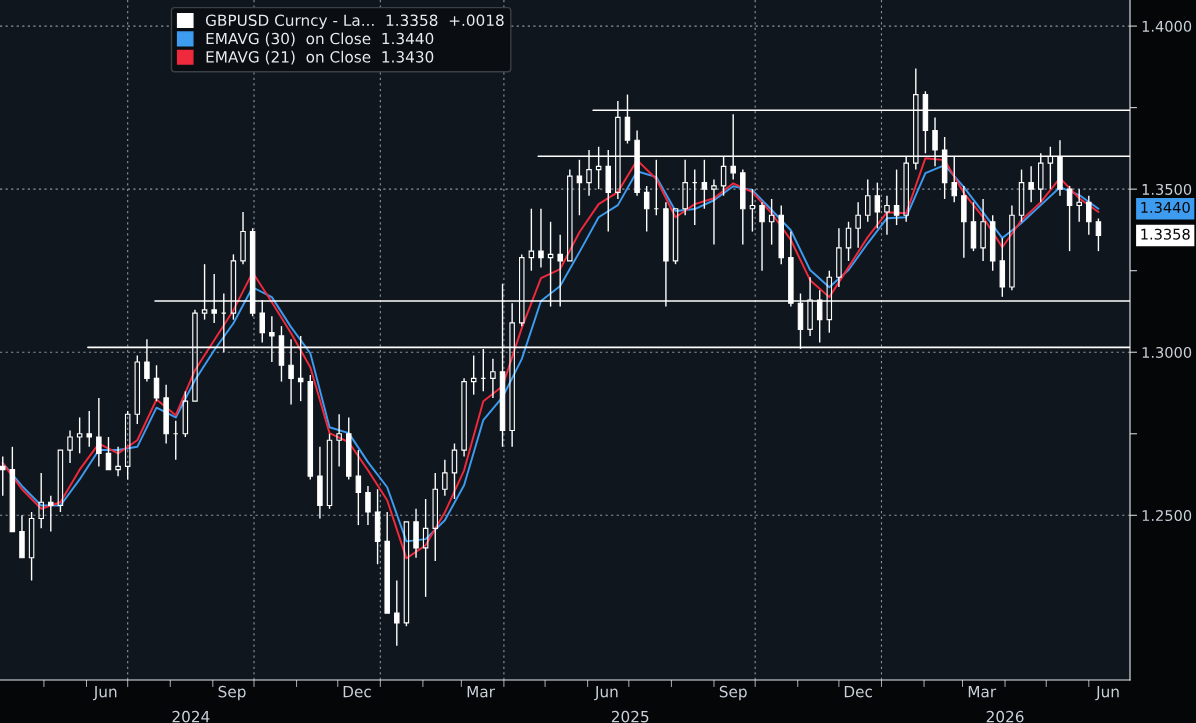 This screenshot has width=1196, height=723. I want to click on x2-tick-label: 2026, so click(1005, 716).